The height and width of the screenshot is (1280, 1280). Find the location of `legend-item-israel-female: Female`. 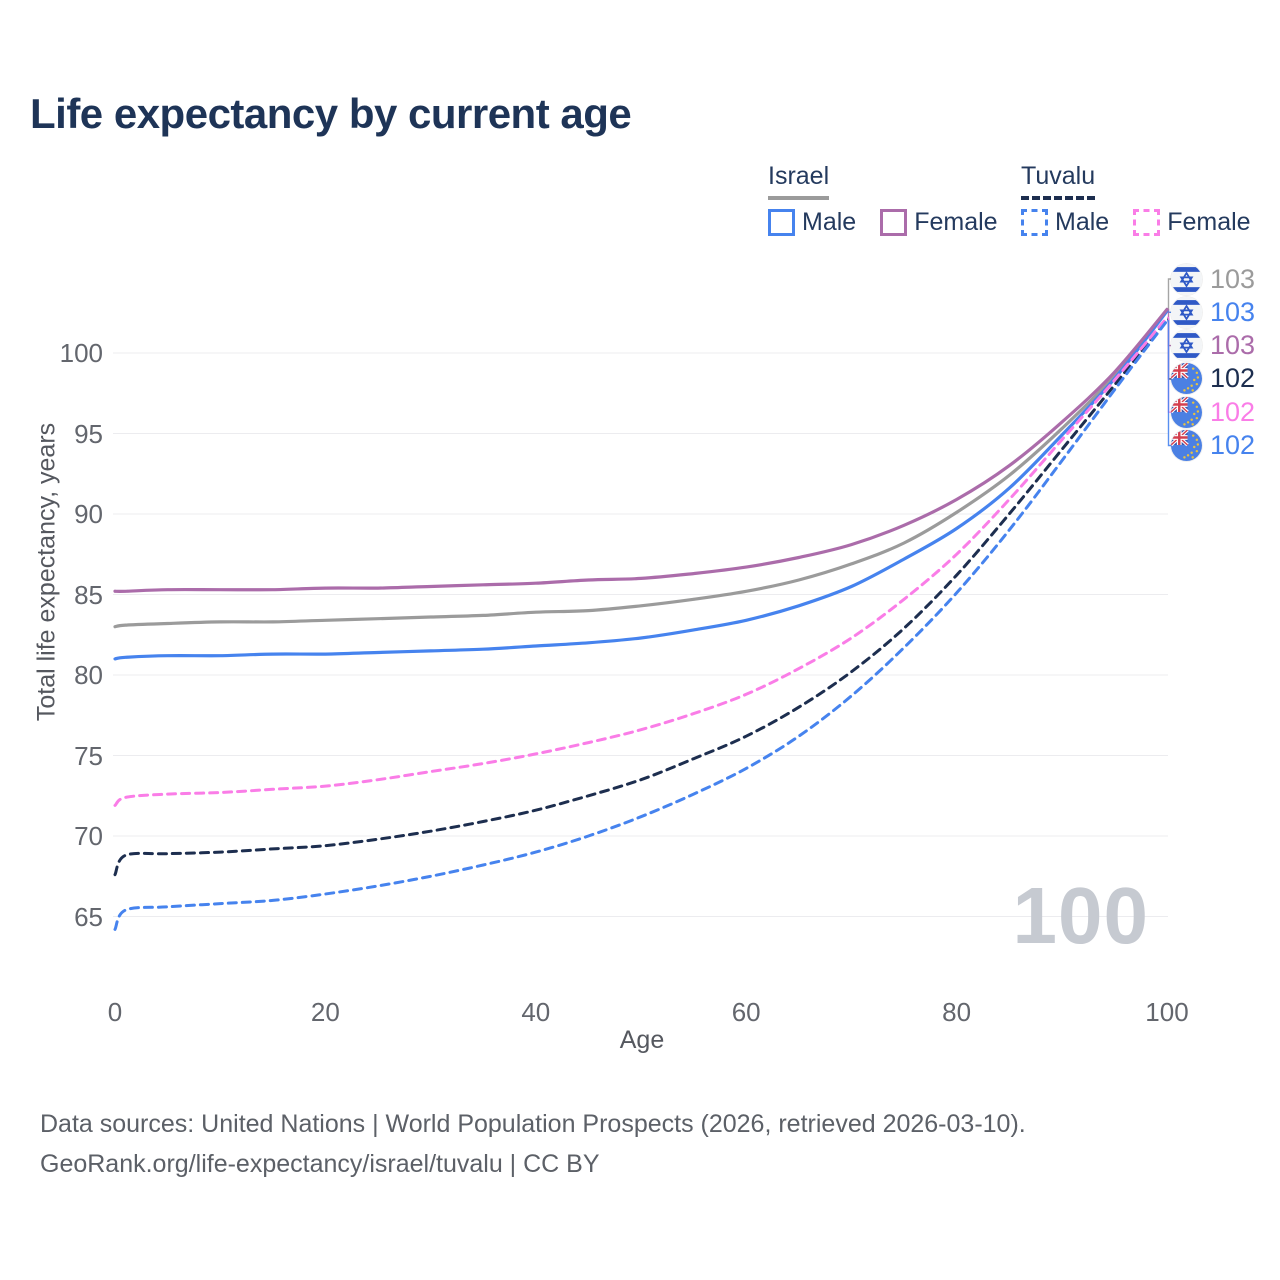

legend-item-israel-female: Female is located at coordinates (939, 222).